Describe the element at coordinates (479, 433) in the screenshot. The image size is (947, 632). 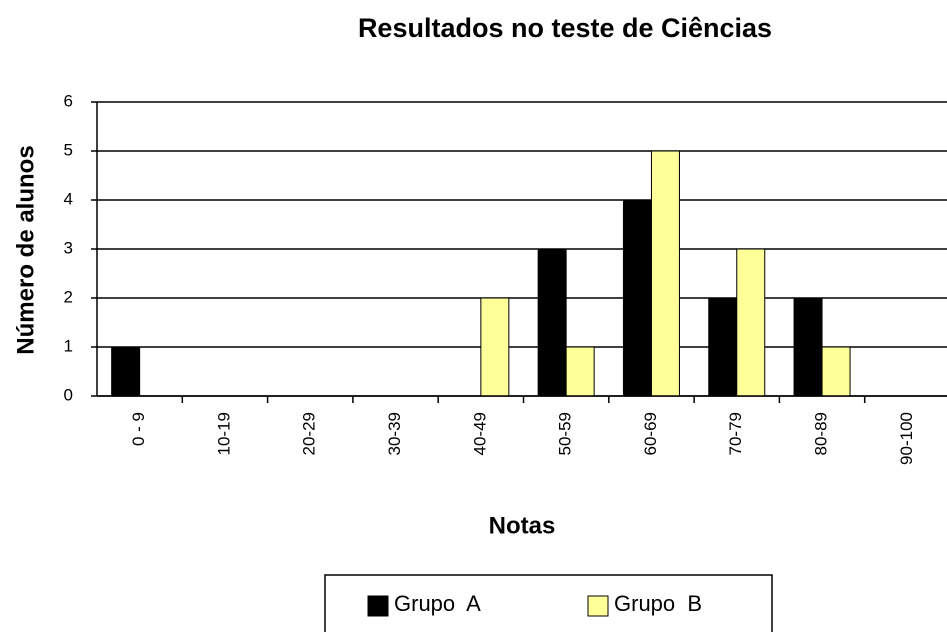
I see `x-tick-label: 40-49` at that location.